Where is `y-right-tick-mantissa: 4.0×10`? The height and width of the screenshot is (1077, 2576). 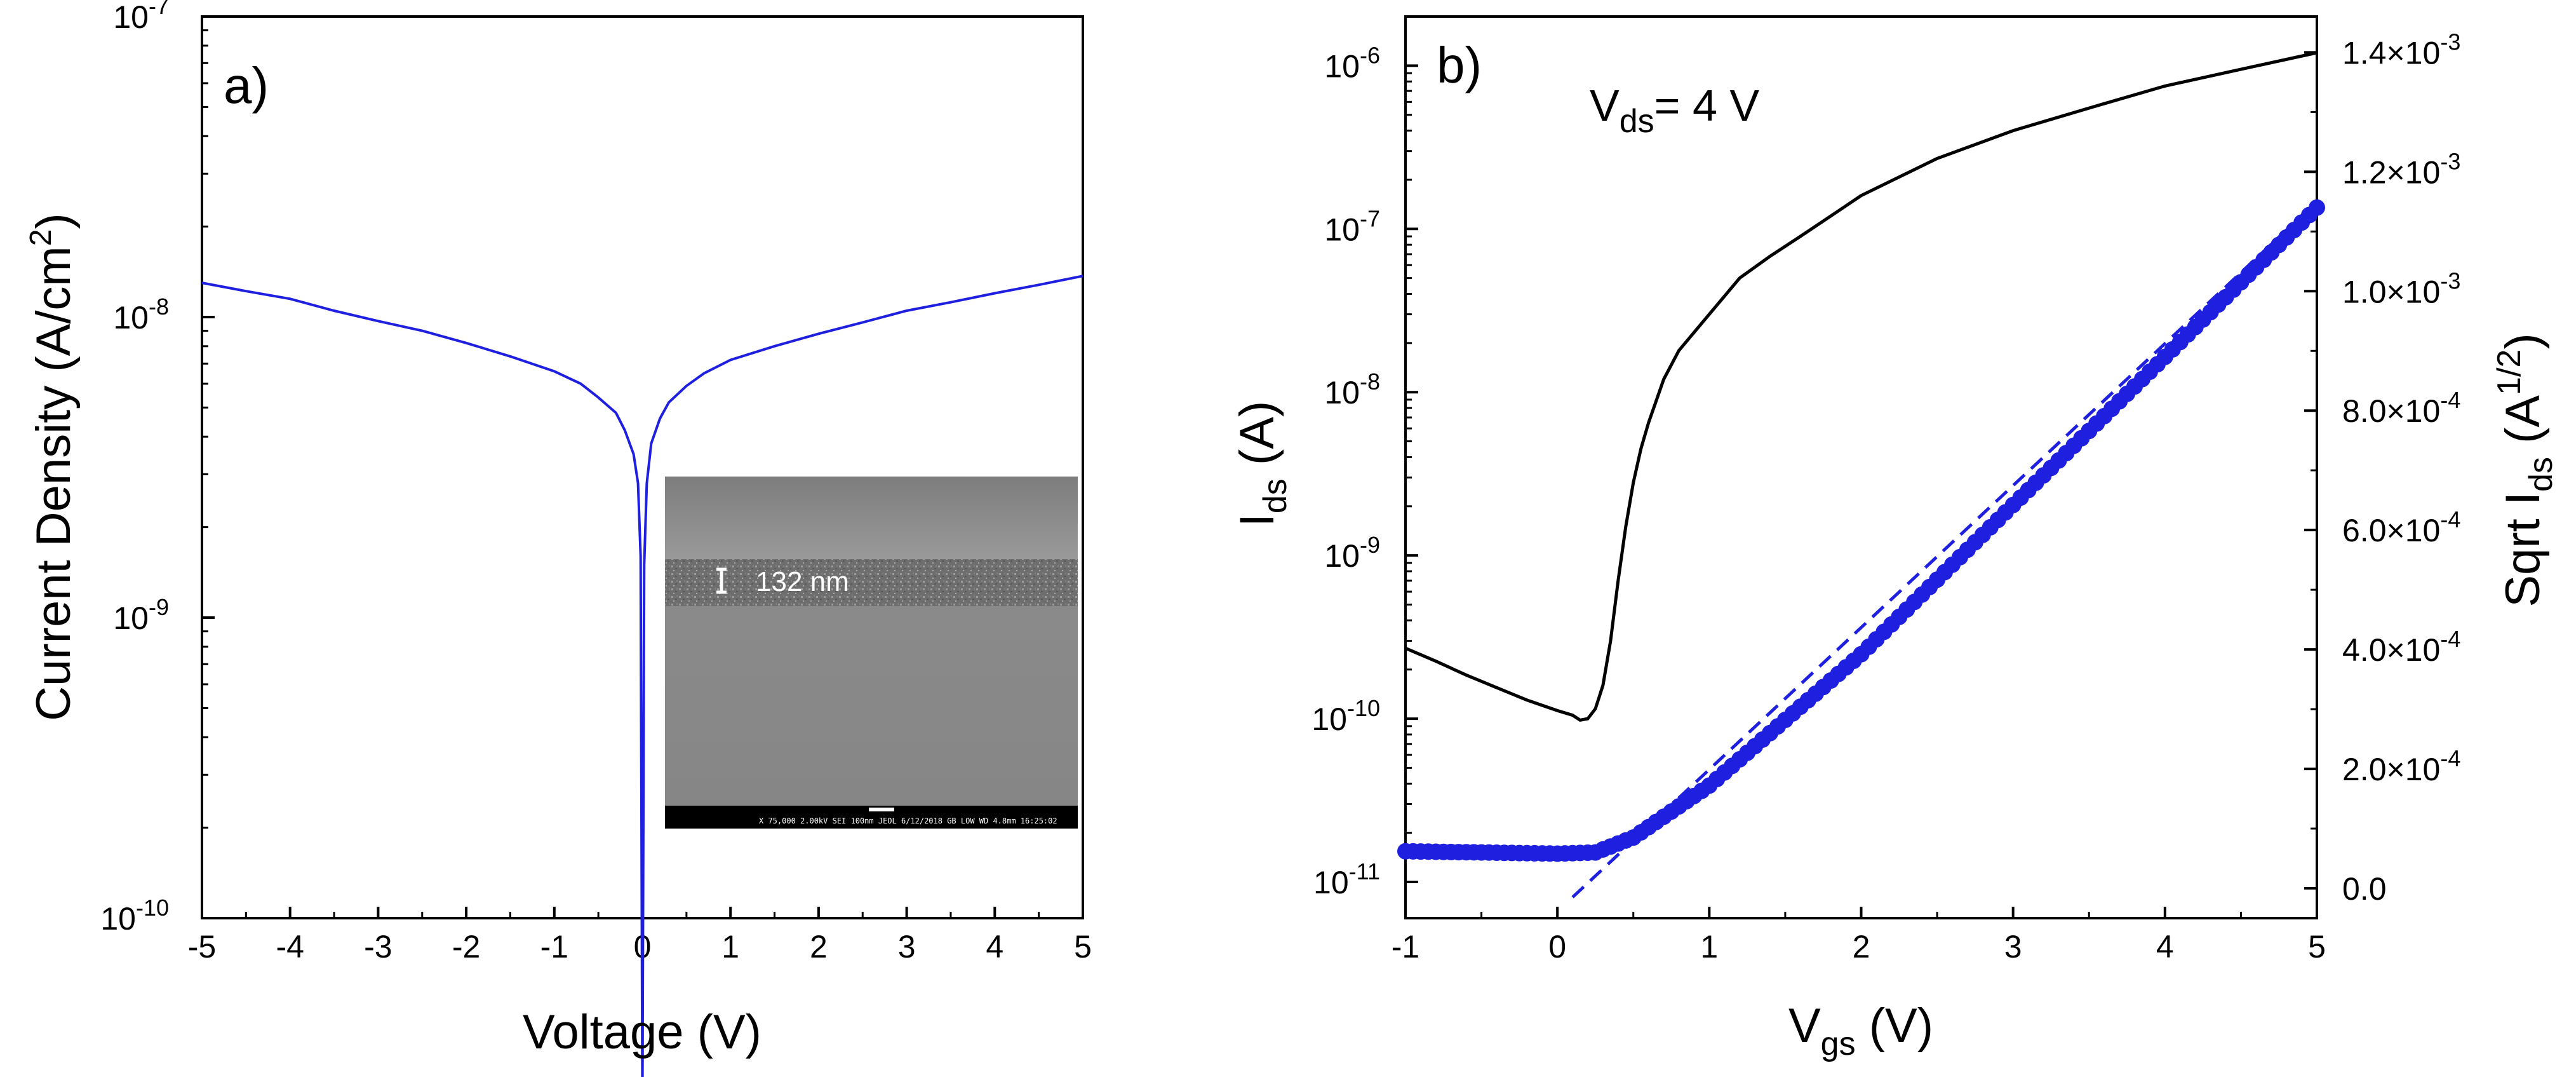
y-right-tick-mantissa: 4.0×10 is located at coordinates (2391, 650).